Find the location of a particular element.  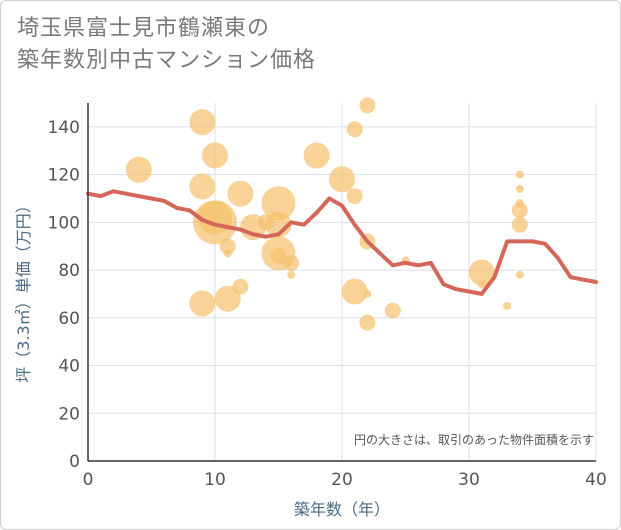

y-axis-title: 坪（3.3㎡）単価（万円） is located at coordinates (23, 289).